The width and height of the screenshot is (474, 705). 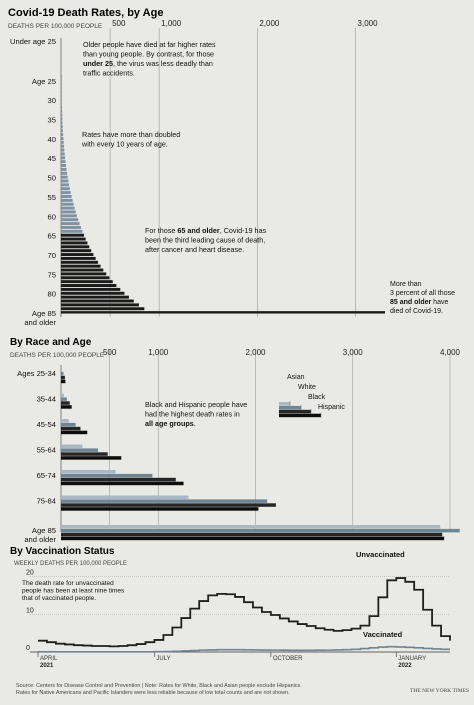 I want to click on x-tick-label: OCTOBER, so click(x=288, y=659).